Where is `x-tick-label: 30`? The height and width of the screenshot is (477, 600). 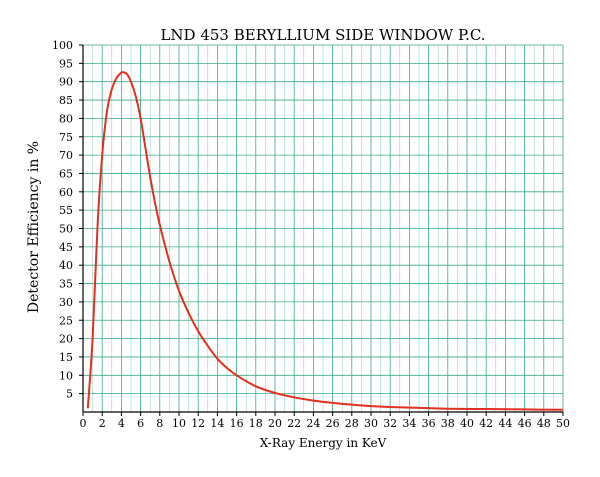
x-tick-label: 30 is located at coordinates (371, 423).